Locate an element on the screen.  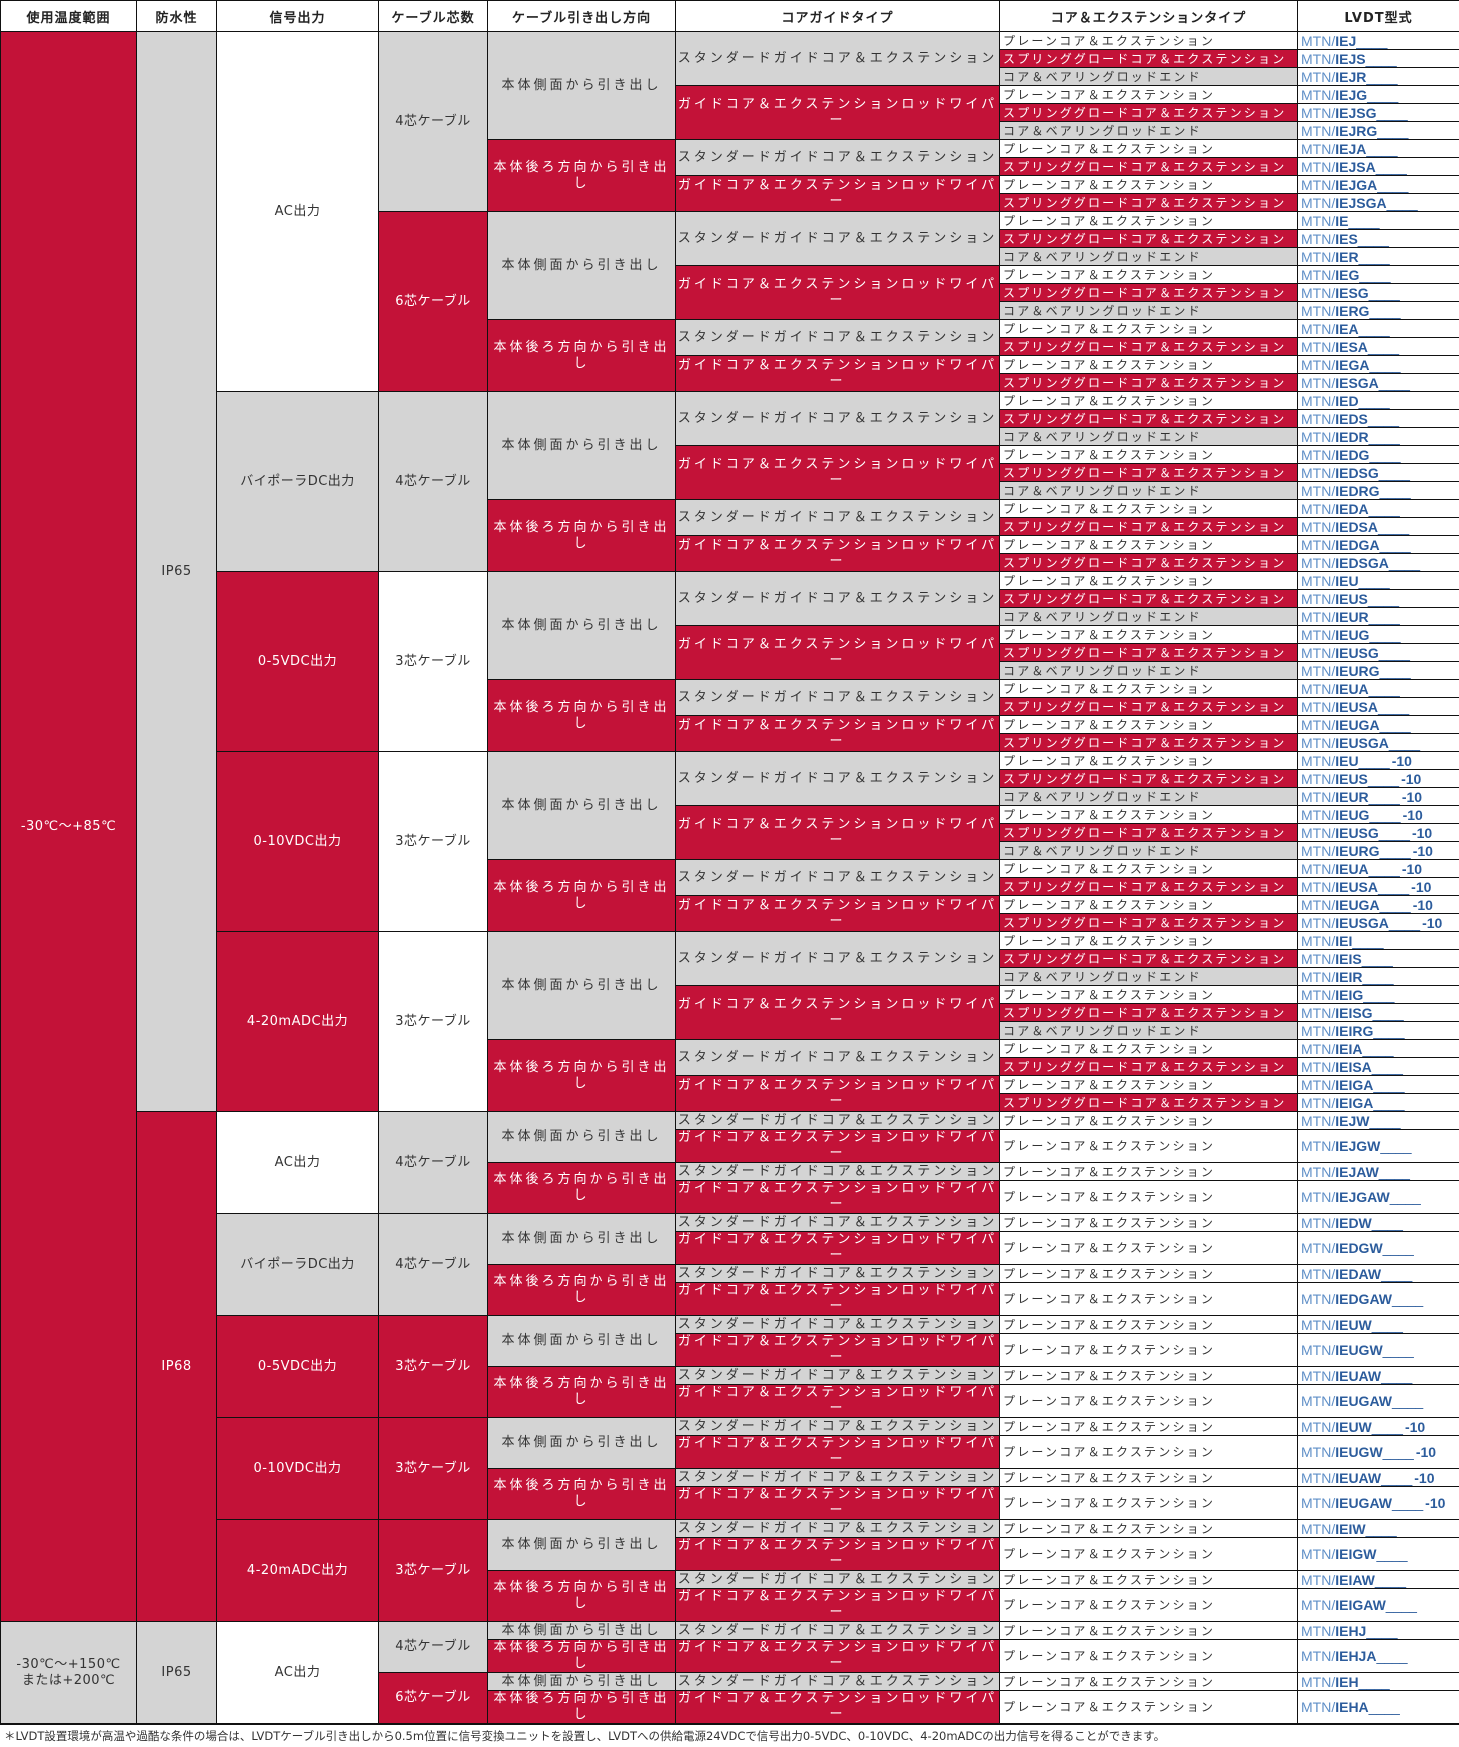
model-cell: MTN/IER____ is located at coordinates (1378, 257).